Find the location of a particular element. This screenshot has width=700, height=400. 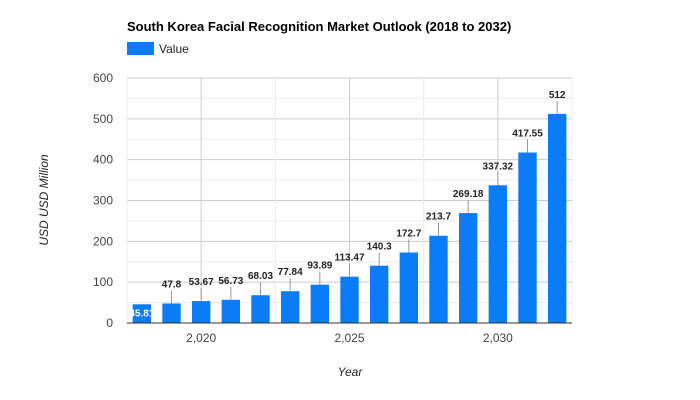

data-label: 417.55 is located at coordinates (527, 134).